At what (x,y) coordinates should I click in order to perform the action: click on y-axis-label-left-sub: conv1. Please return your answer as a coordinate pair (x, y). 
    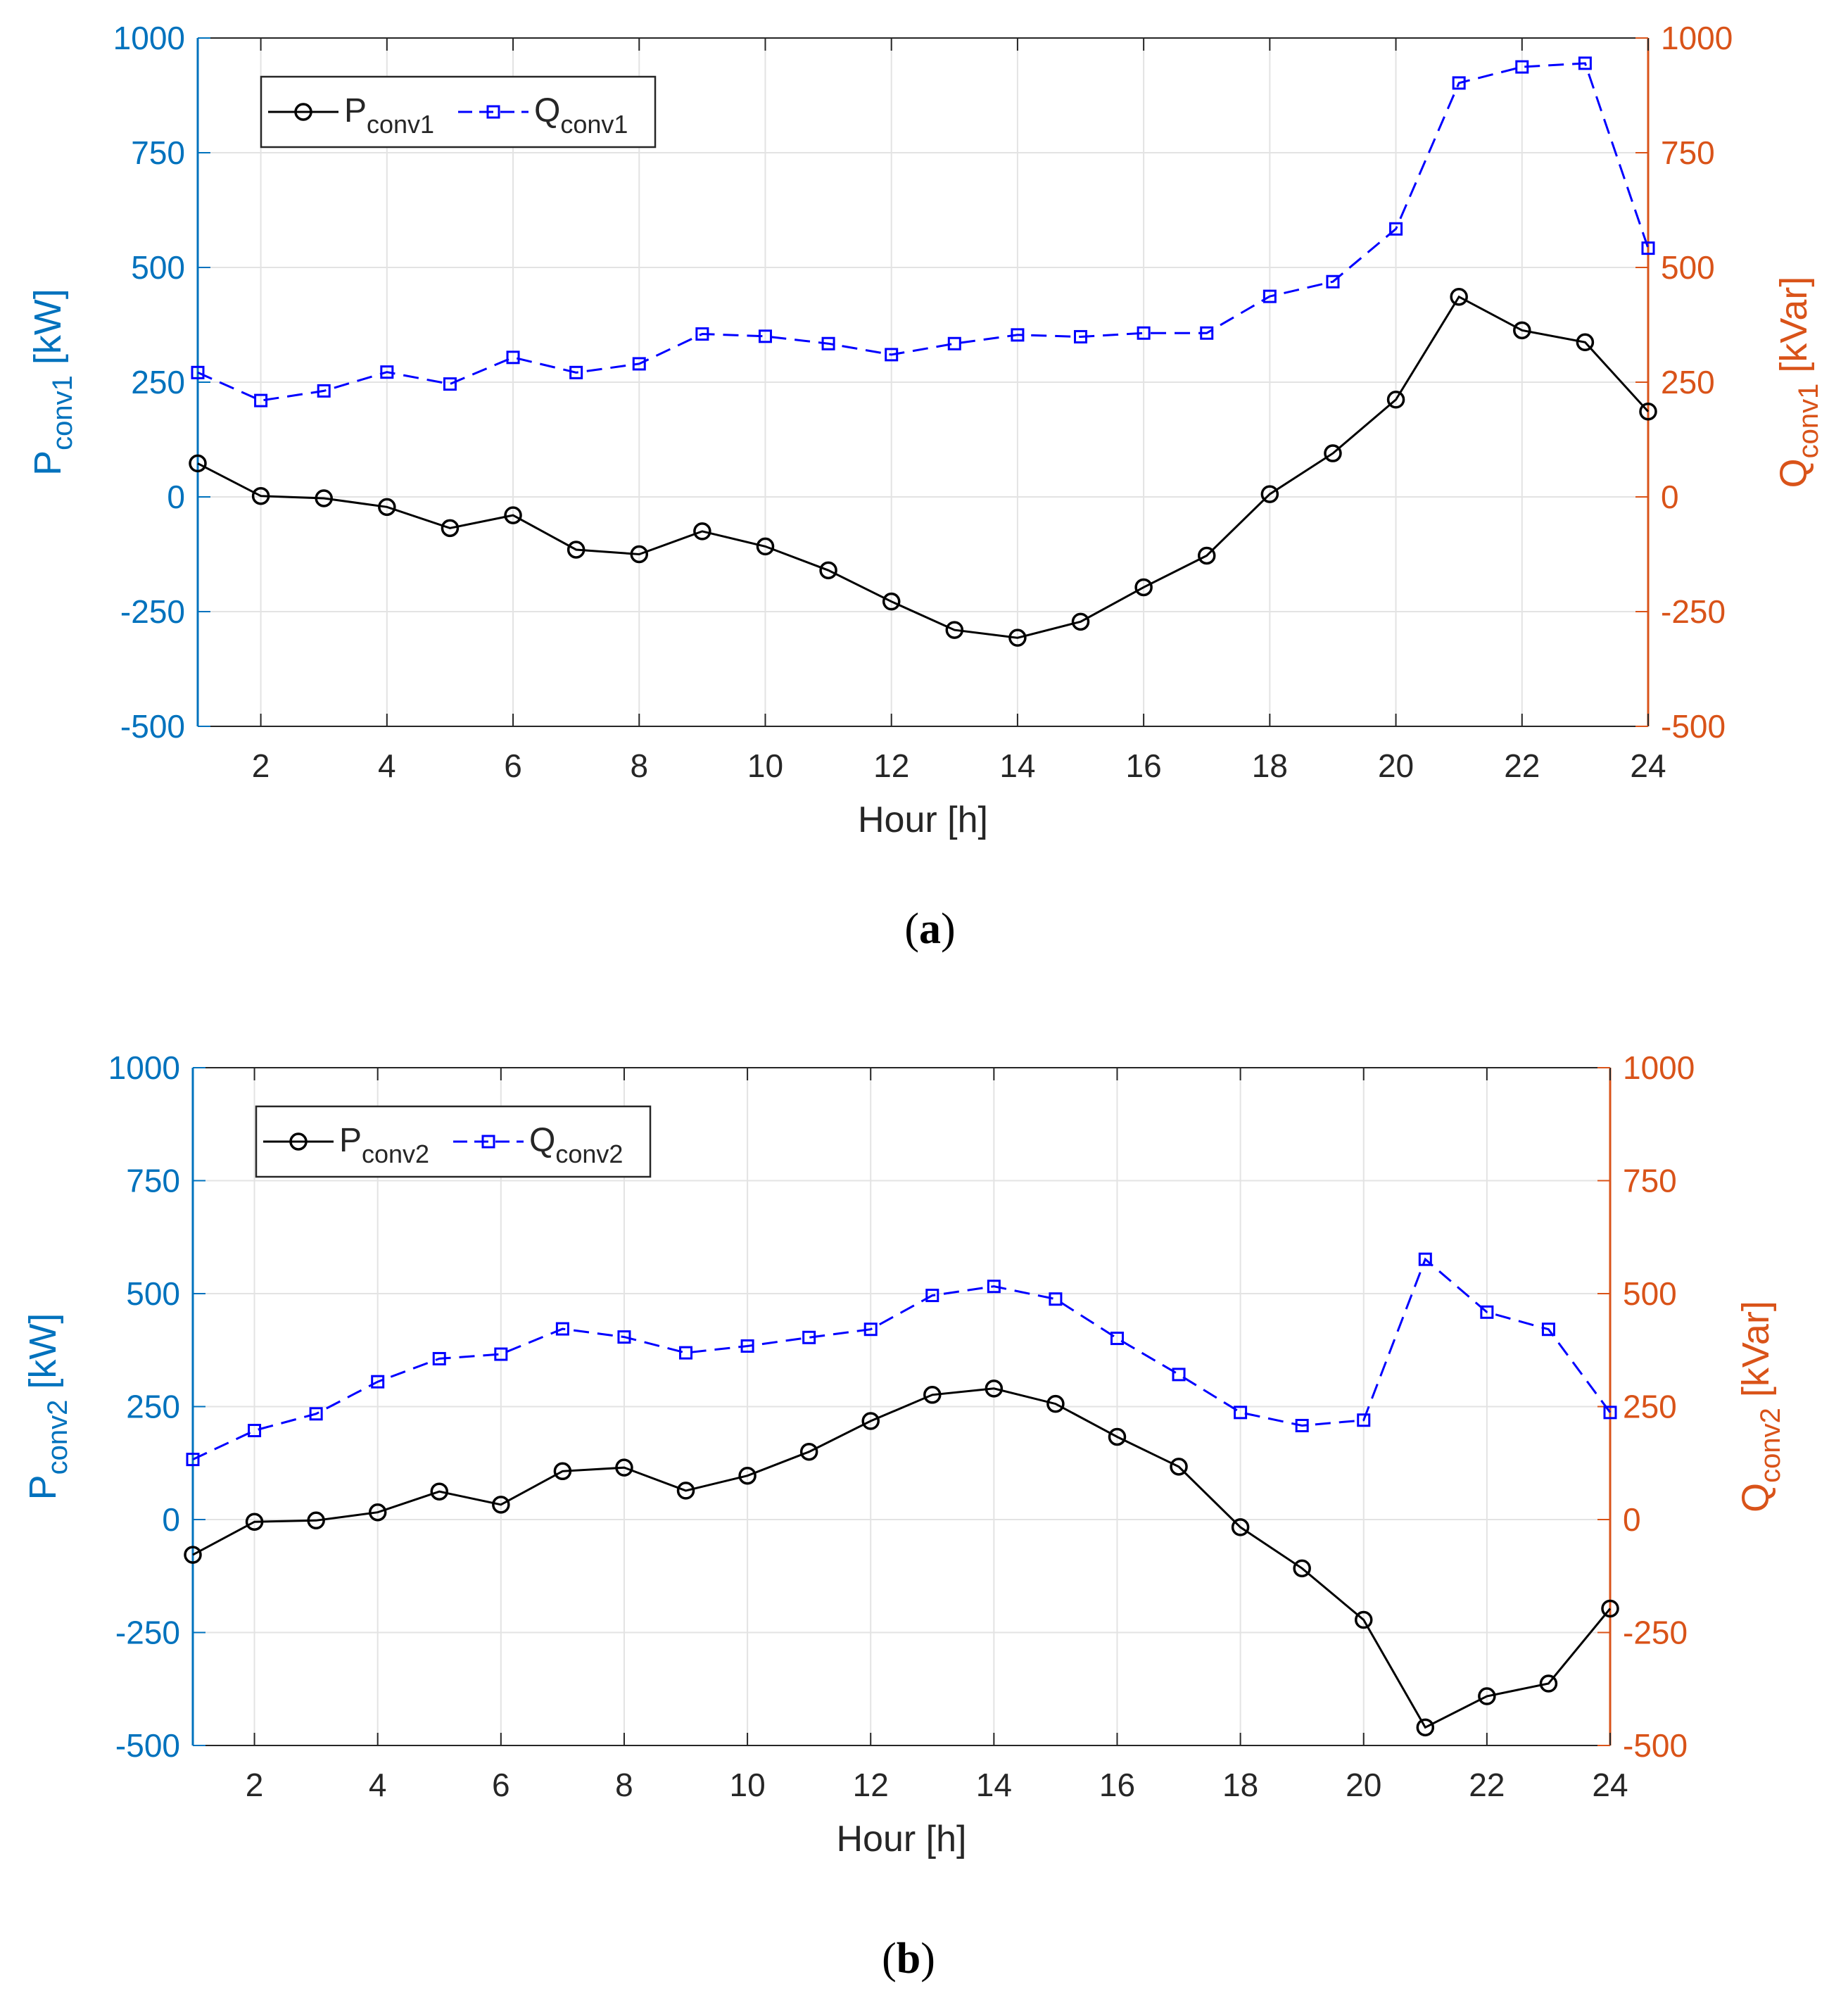
    Looking at the image, I should click on (62, 412).